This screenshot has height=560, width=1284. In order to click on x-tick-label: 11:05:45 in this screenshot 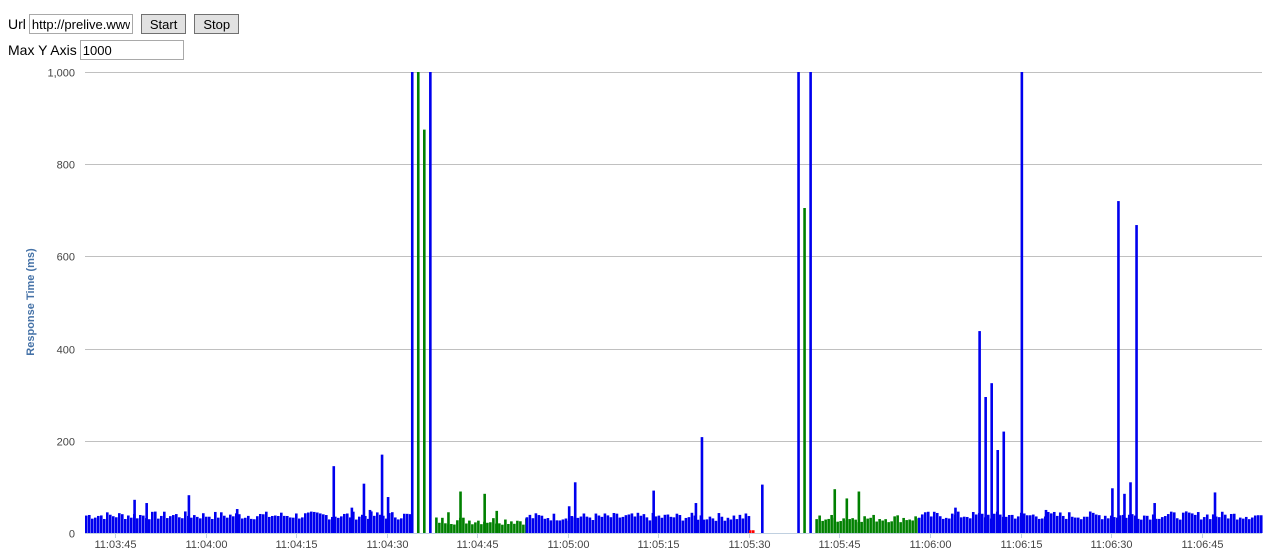, I will do `click(839, 545)`.